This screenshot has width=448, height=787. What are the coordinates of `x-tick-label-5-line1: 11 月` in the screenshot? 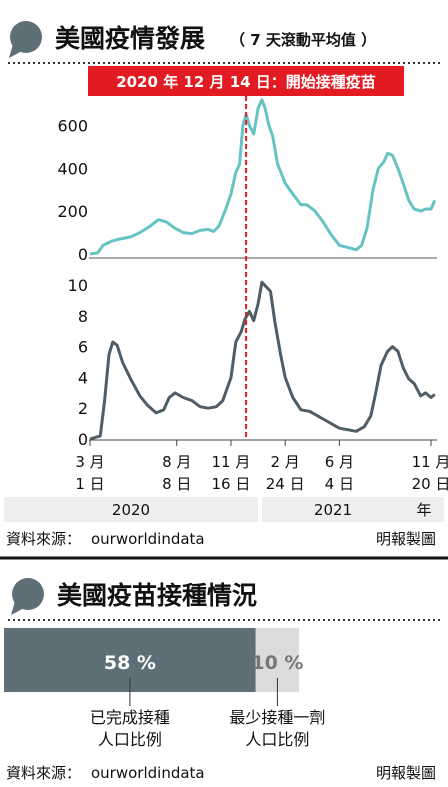 It's located at (430, 462).